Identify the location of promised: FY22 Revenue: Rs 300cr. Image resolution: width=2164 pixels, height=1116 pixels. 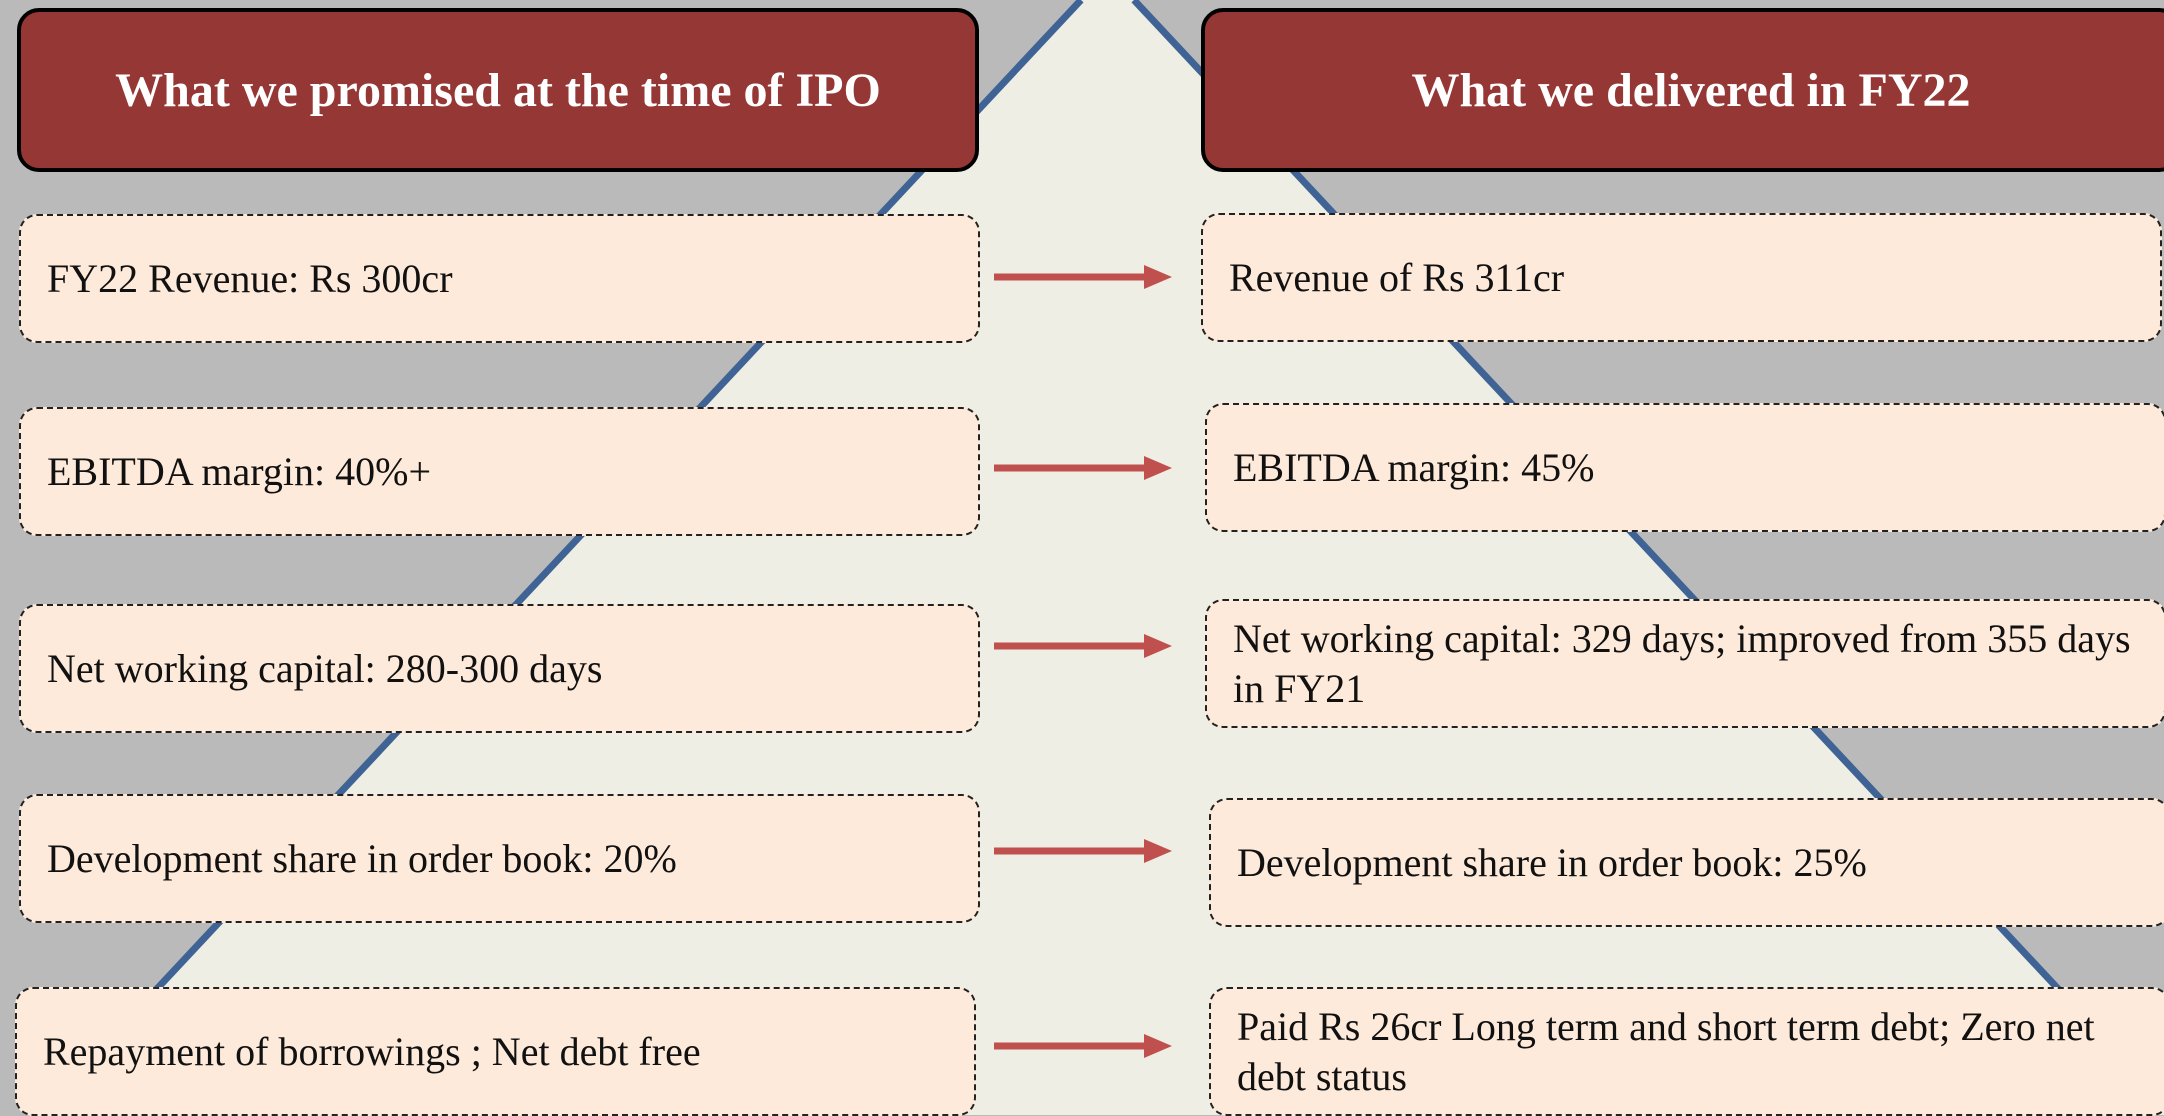
(499, 278).